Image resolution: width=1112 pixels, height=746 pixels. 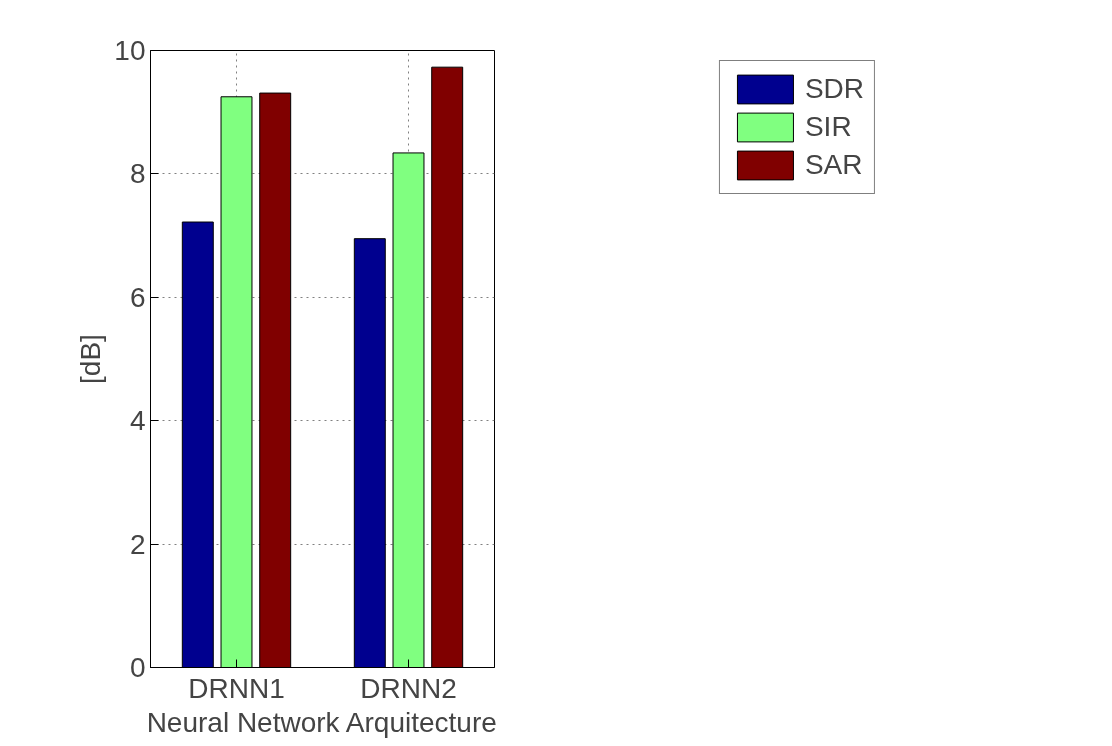 I want to click on x-axis-title: Neural Network Arquitecture, so click(x=321, y=722).